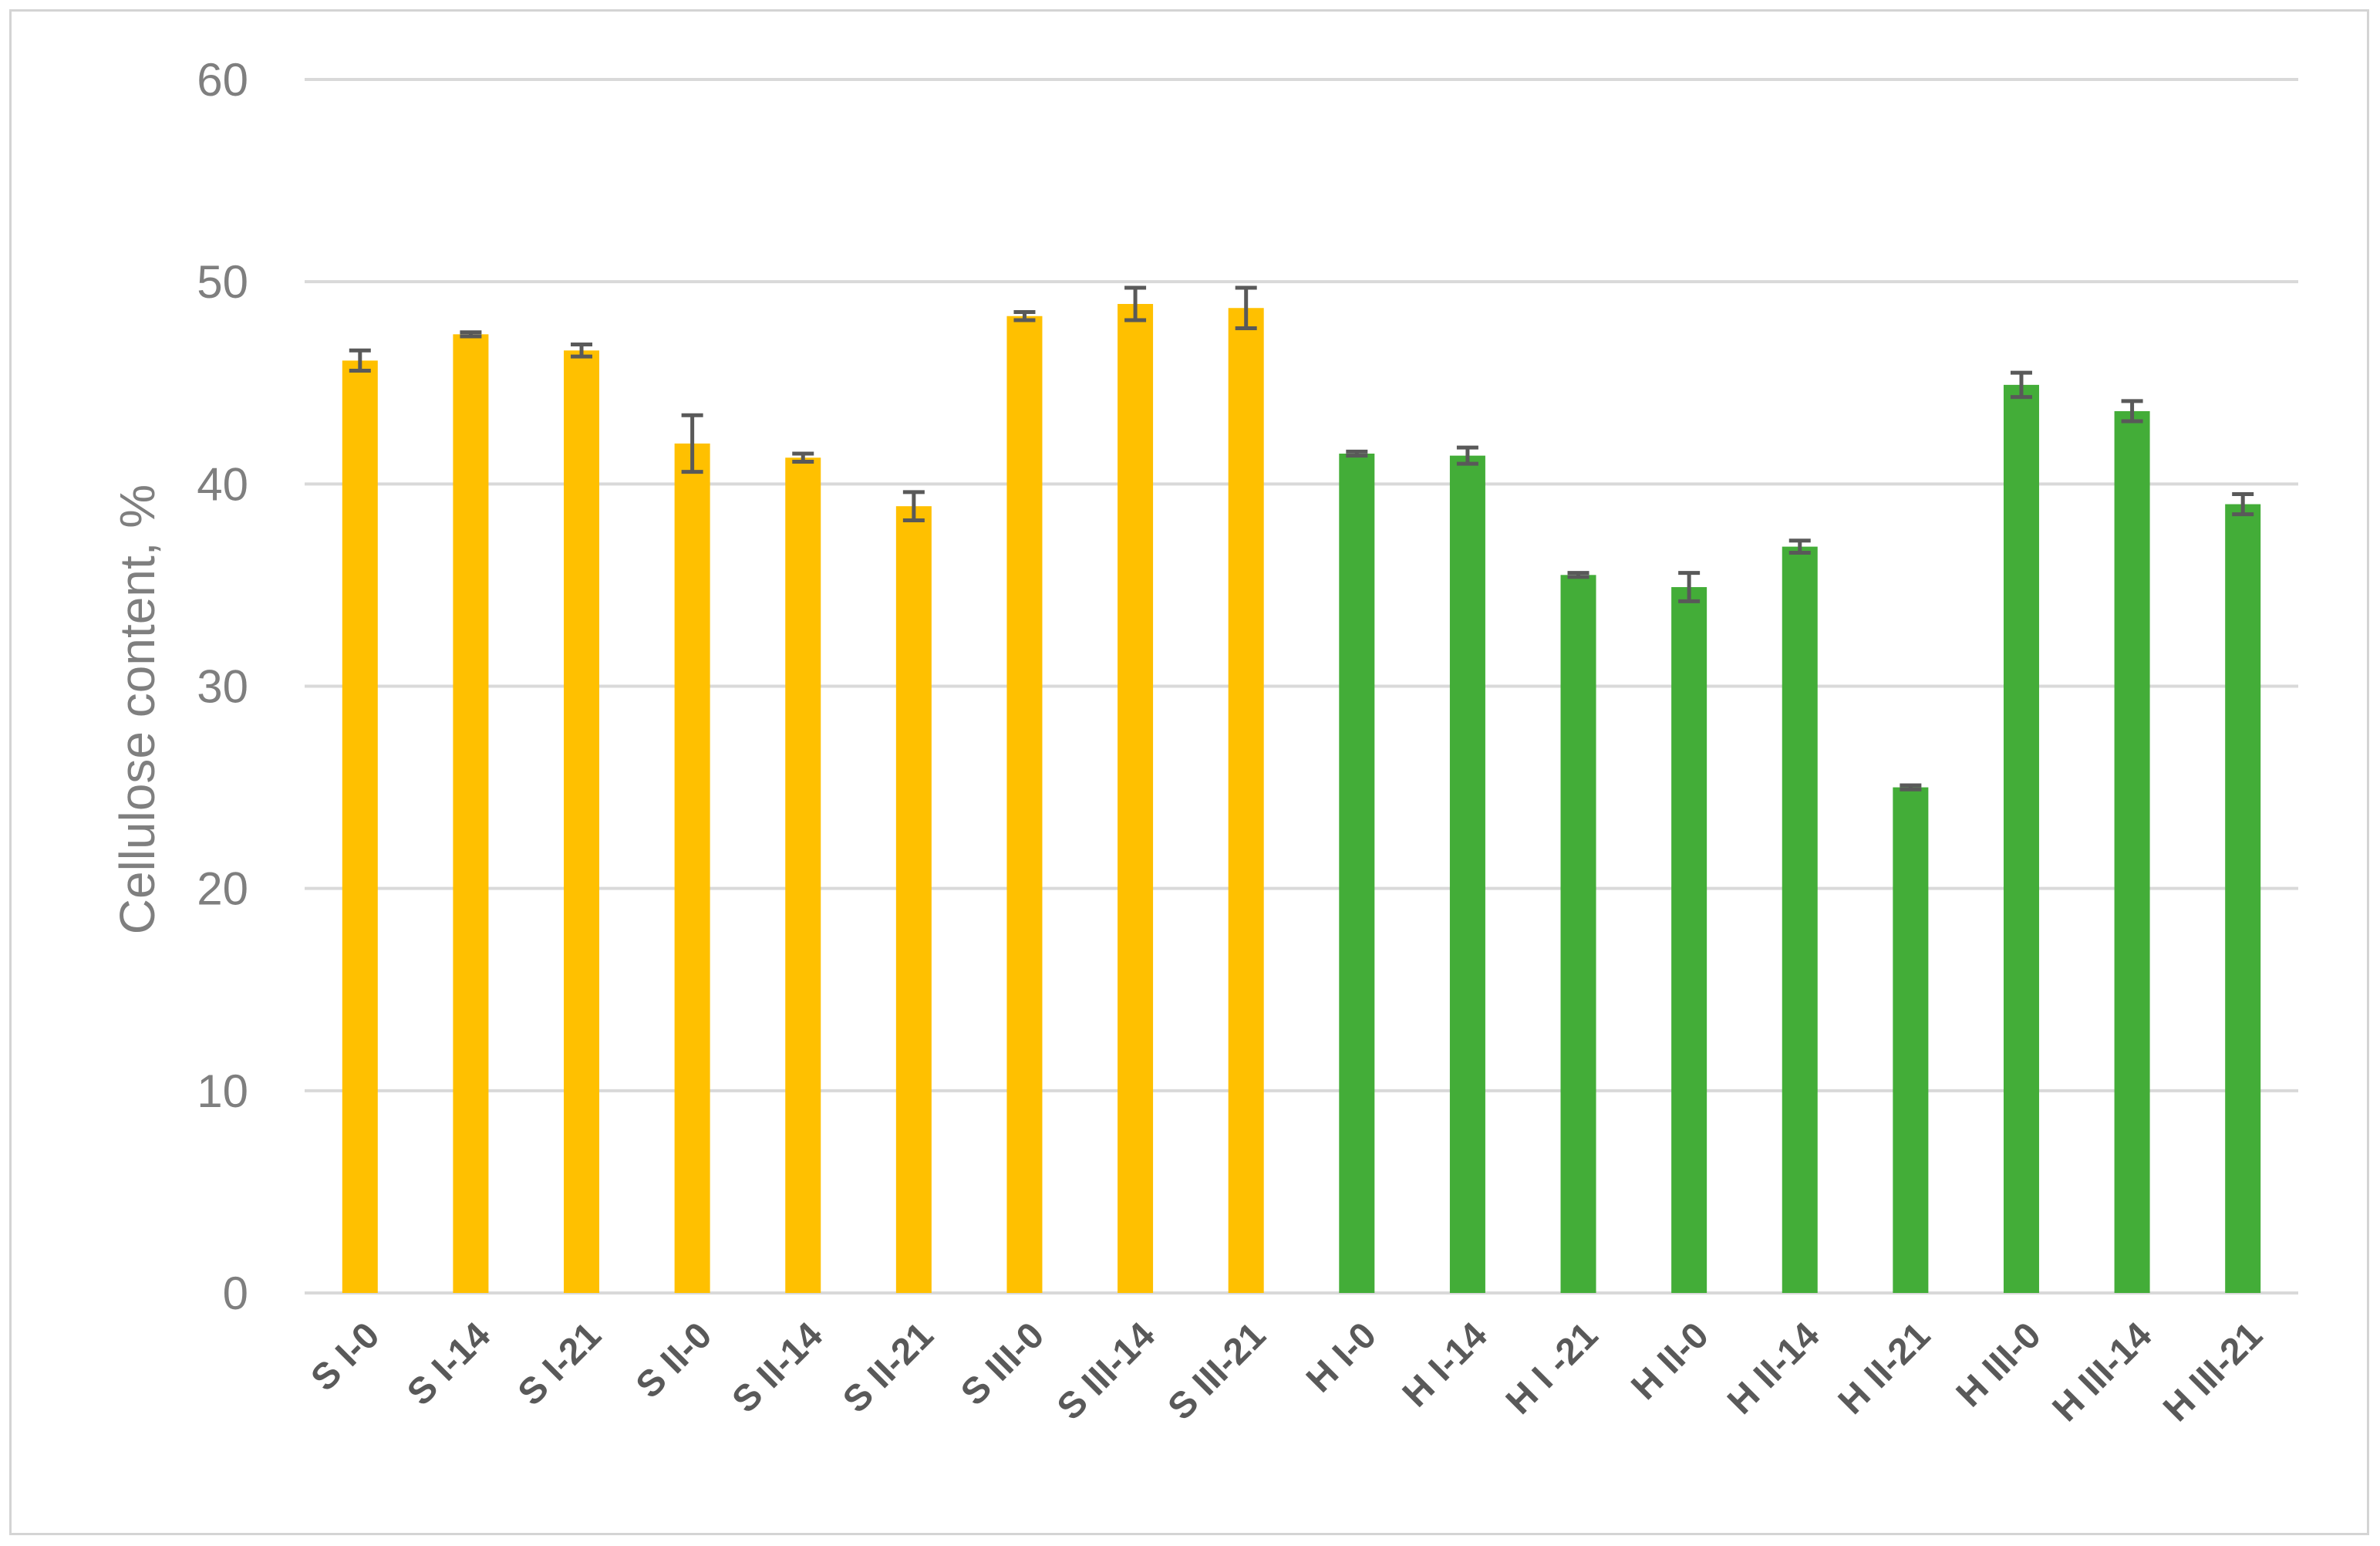 The height and width of the screenshot is (1546, 2380). Describe the element at coordinates (235, 1293) in the screenshot. I see `y-tick-label: 0` at that location.